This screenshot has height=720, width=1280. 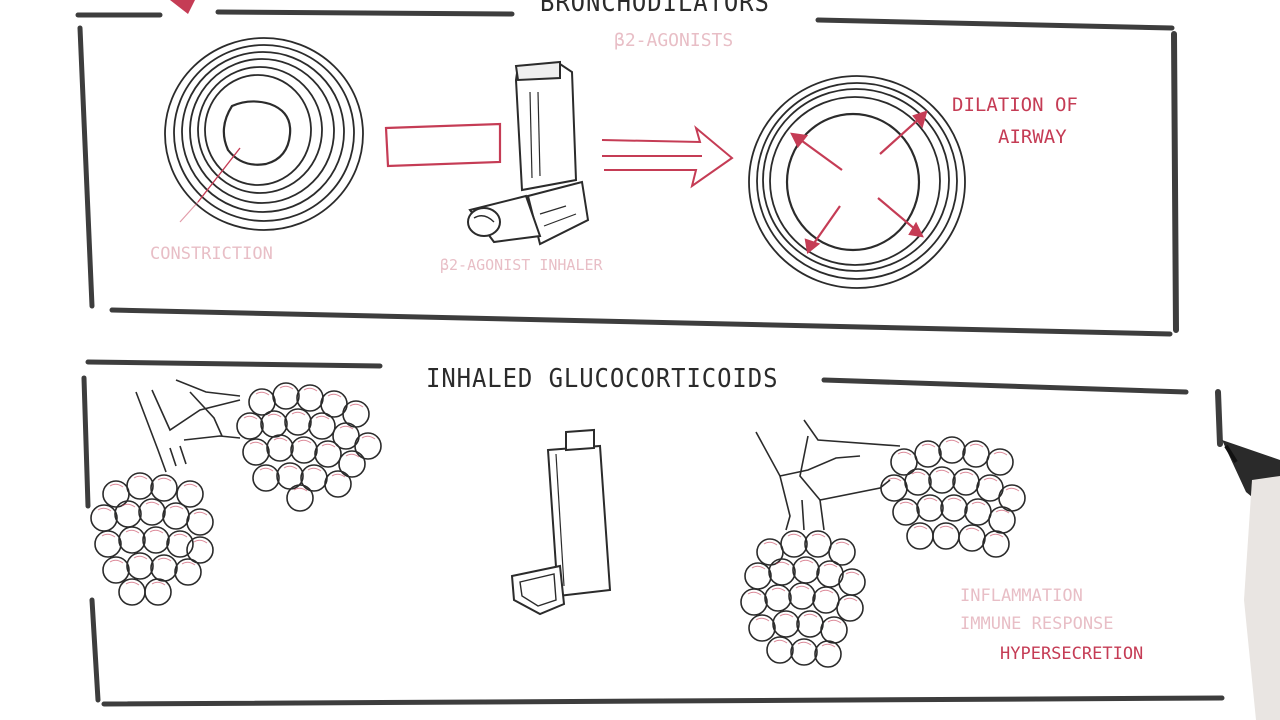 I want to click on red-corner-mark, so click(x=182, y=7).